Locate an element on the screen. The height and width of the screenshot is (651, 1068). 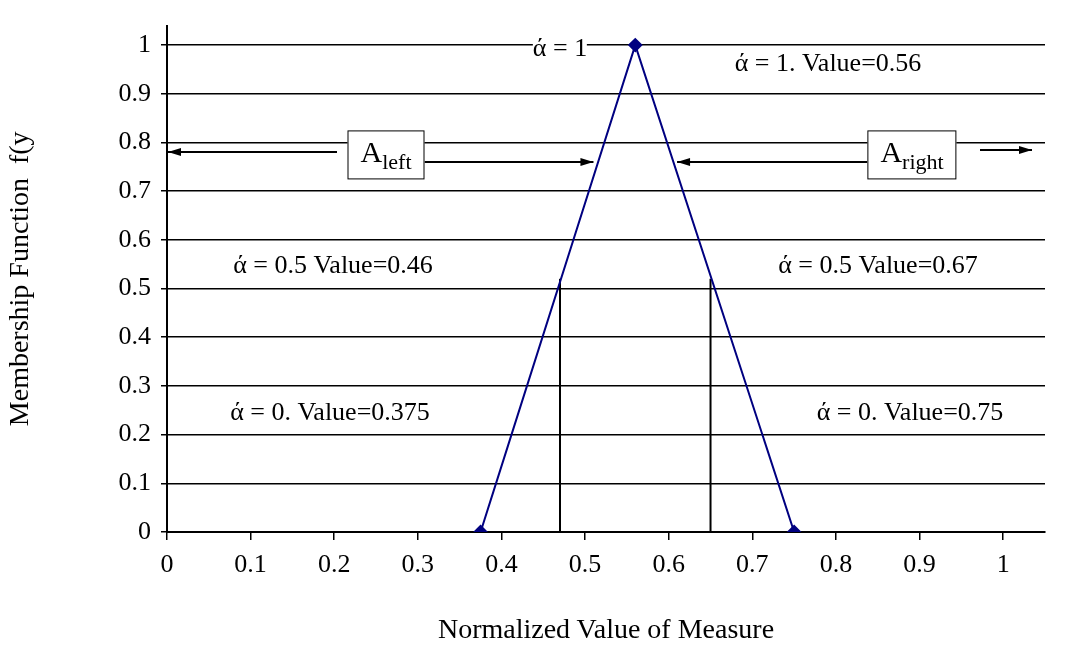
x-tick-label: 0.8 is located at coordinates (836, 564).